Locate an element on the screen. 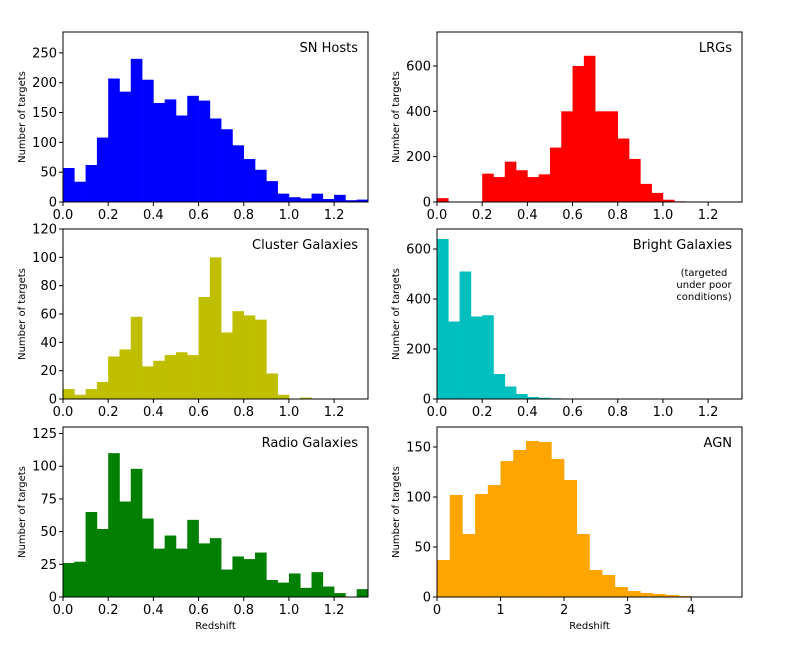 The width and height of the screenshot is (797, 664). y-tick-label: 25 is located at coordinates (48, 565).